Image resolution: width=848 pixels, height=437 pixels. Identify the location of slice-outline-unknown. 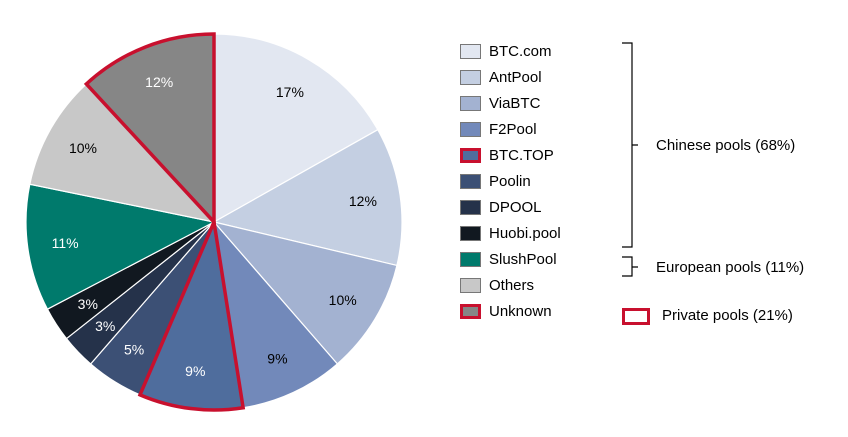
(149, 129).